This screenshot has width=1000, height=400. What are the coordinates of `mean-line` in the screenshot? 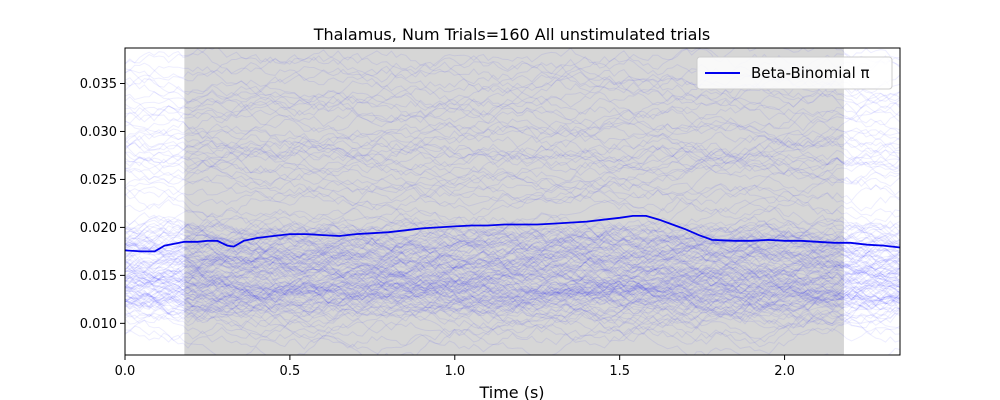 It's located at (512, 233).